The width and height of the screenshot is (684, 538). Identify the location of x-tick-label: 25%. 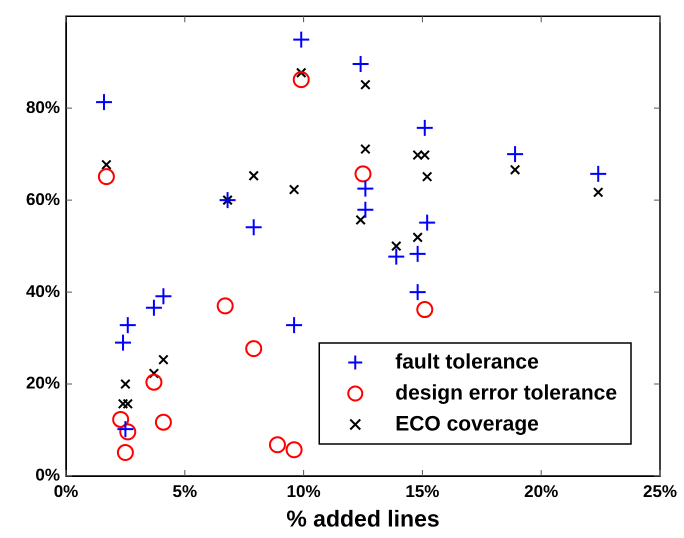
(660, 491).